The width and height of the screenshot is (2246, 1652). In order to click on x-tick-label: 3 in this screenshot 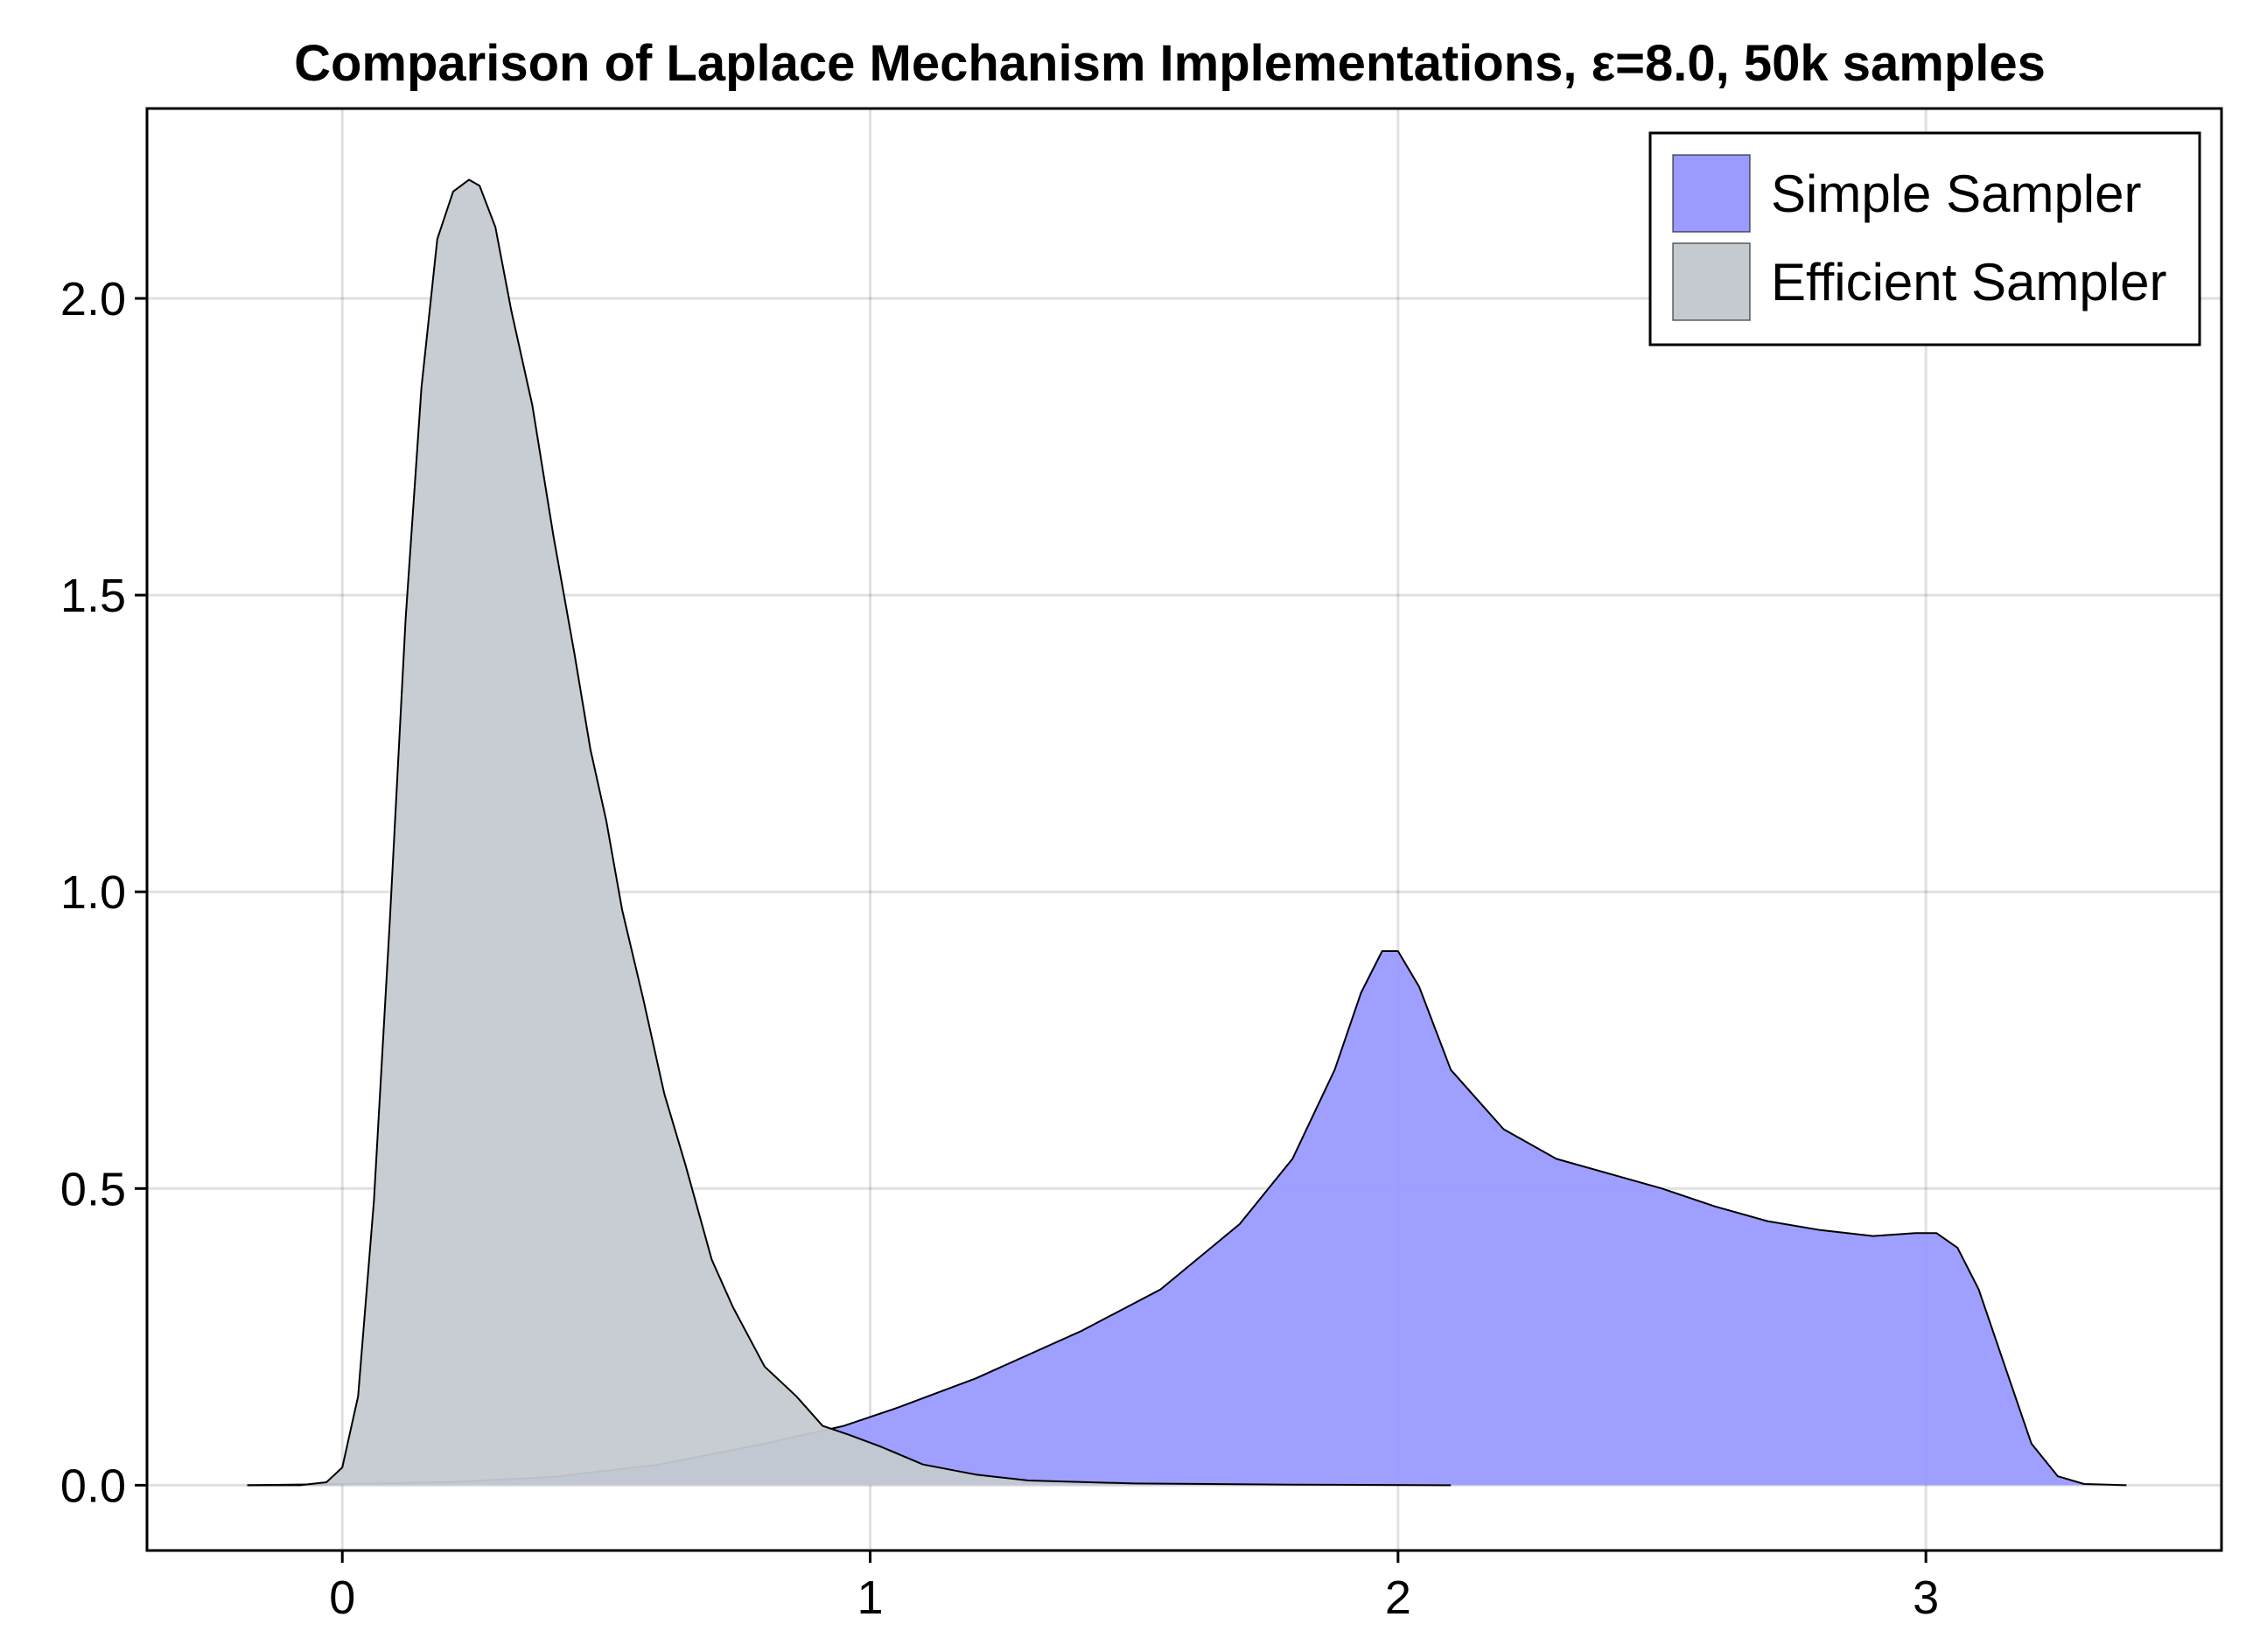, I will do `click(1926, 1598)`.